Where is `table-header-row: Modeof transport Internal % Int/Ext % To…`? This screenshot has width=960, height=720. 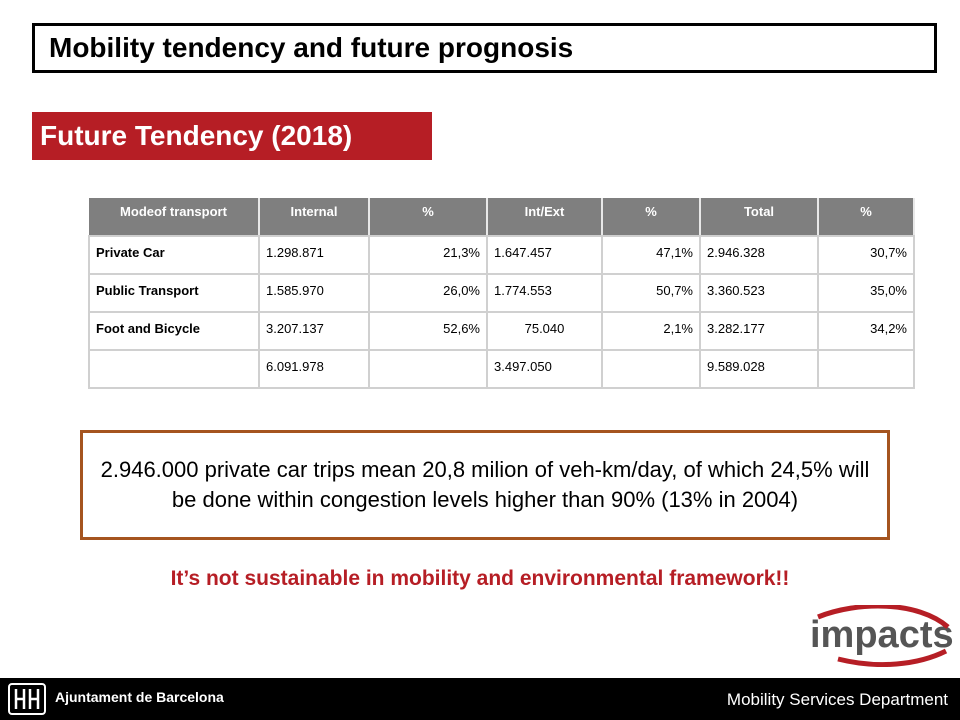 table-header-row: Modeof transport Internal % Int/Ext % To… is located at coordinates (502, 217).